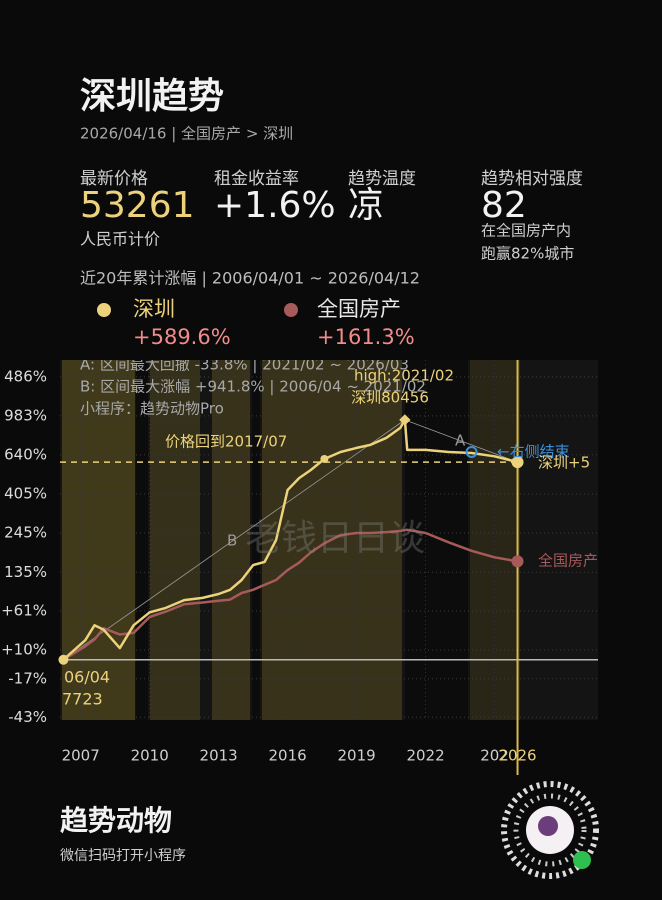 This screenshot has width=662, height=900. I want to click on annotation: B, so click(232, 541).